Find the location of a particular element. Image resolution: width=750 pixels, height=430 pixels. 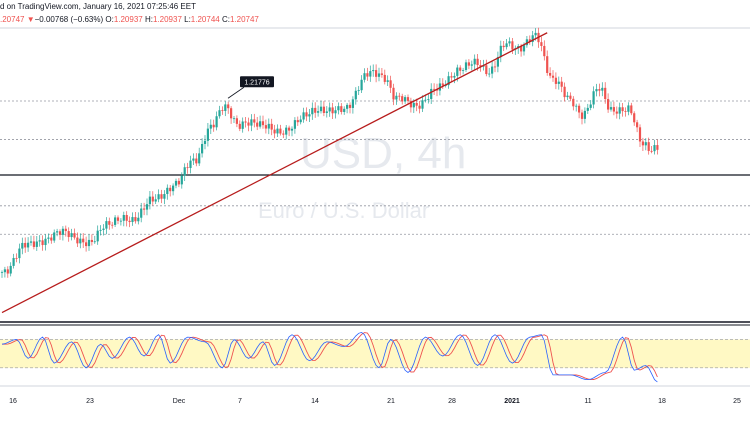

annotation-box is located at coordinates (257, 82).